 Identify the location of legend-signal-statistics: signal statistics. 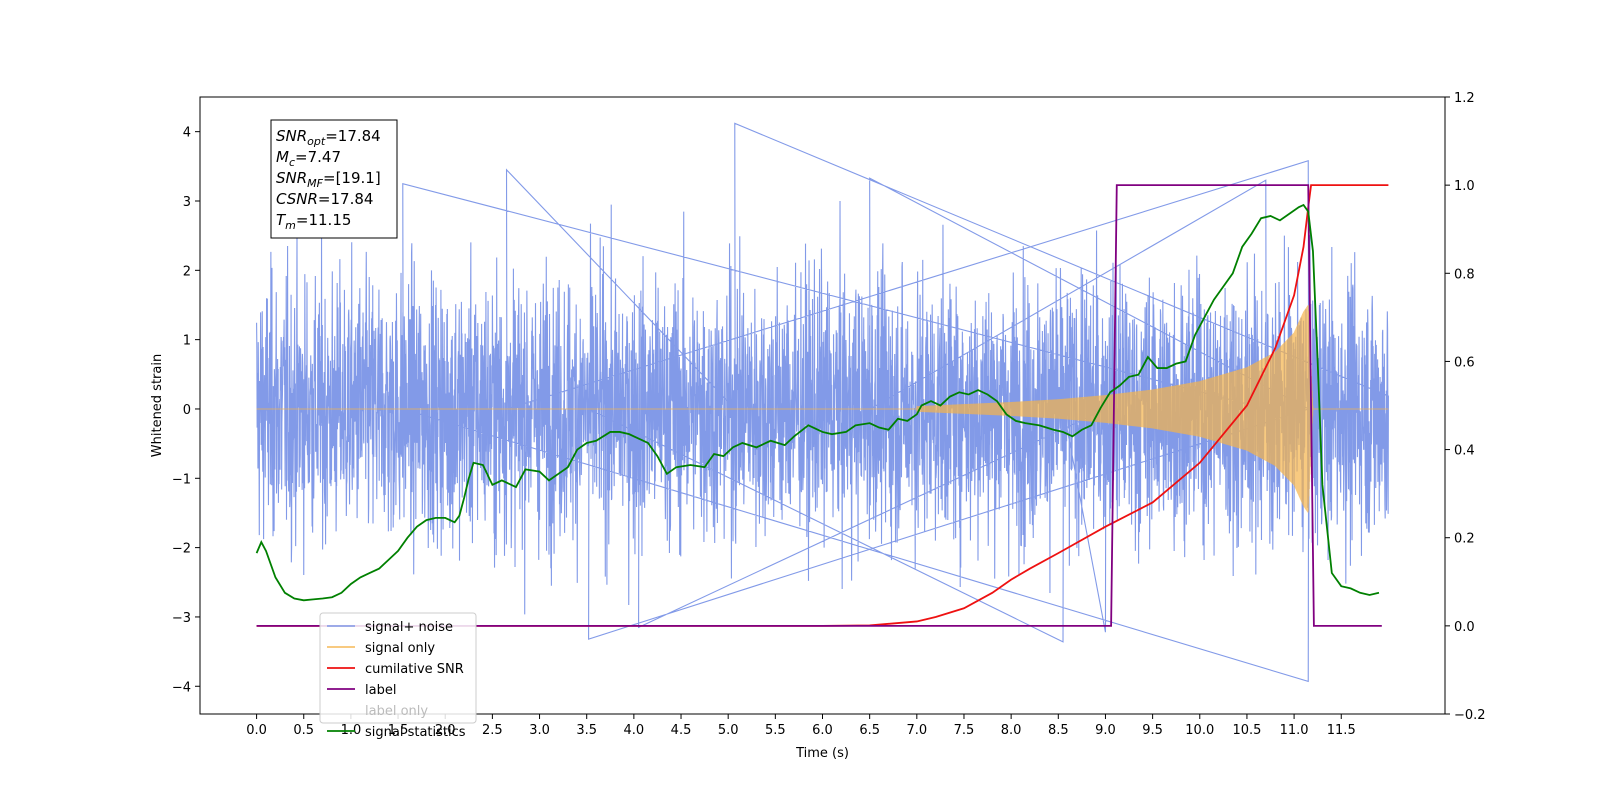
(415, 732).